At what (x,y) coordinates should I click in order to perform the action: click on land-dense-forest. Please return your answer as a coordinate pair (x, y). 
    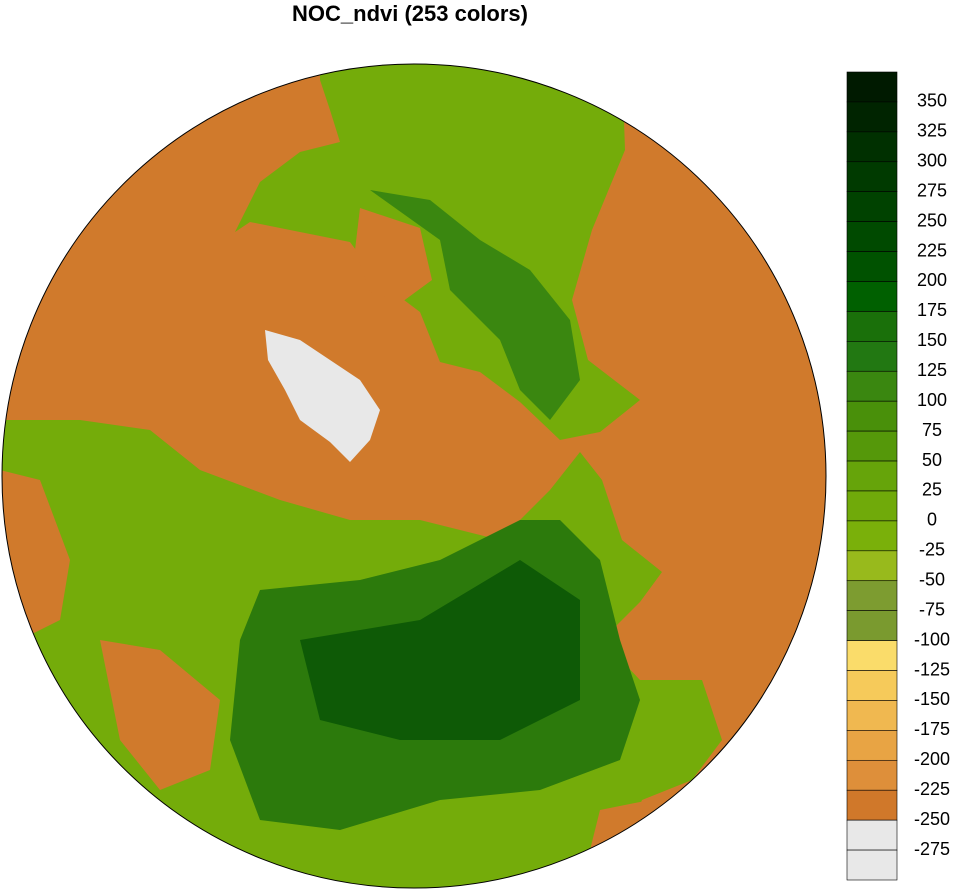
    Looking at the image, I should click on (440, 650).